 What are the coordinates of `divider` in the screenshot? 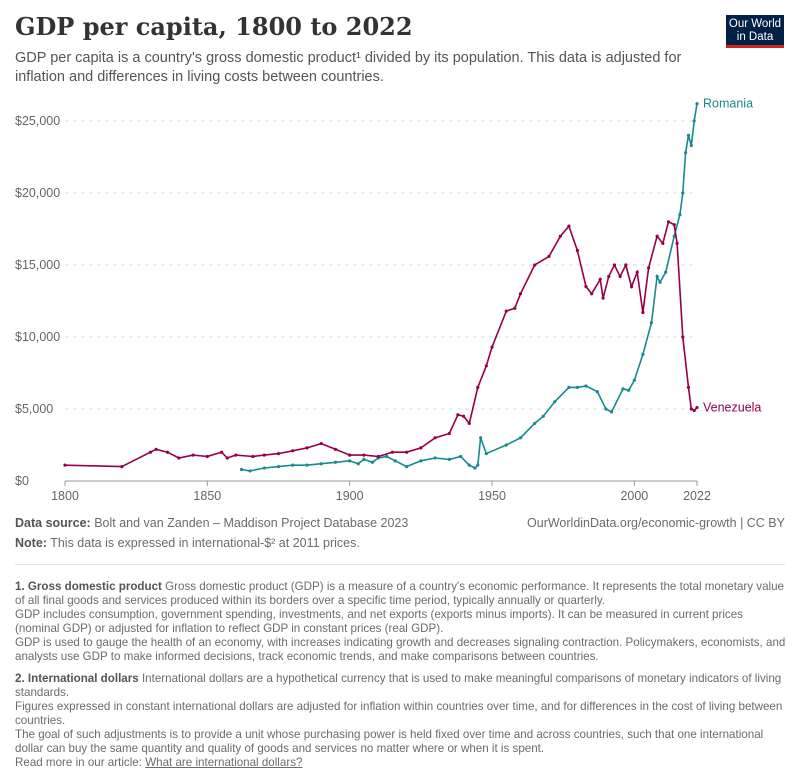 It's located at (400, 564).